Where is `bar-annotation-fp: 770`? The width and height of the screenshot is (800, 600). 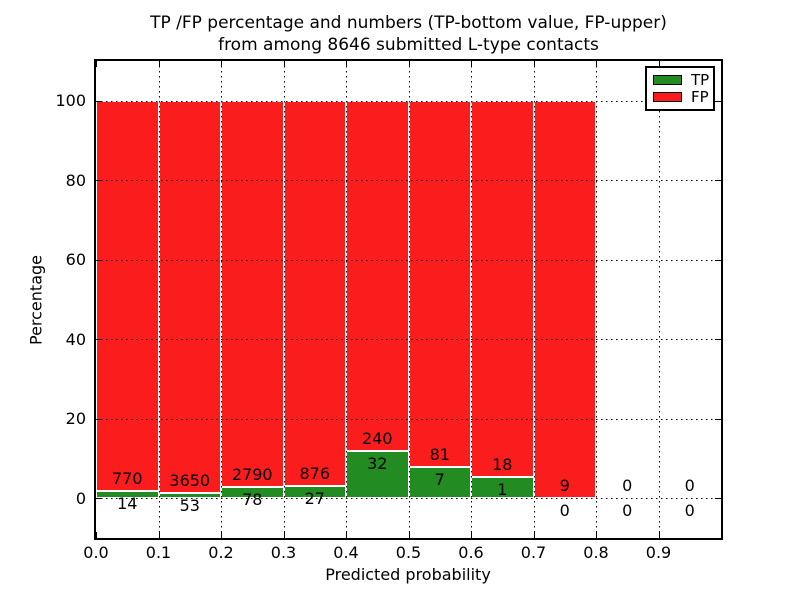
bar-annotation-fp: 770 is located at coordinates (127, 479).